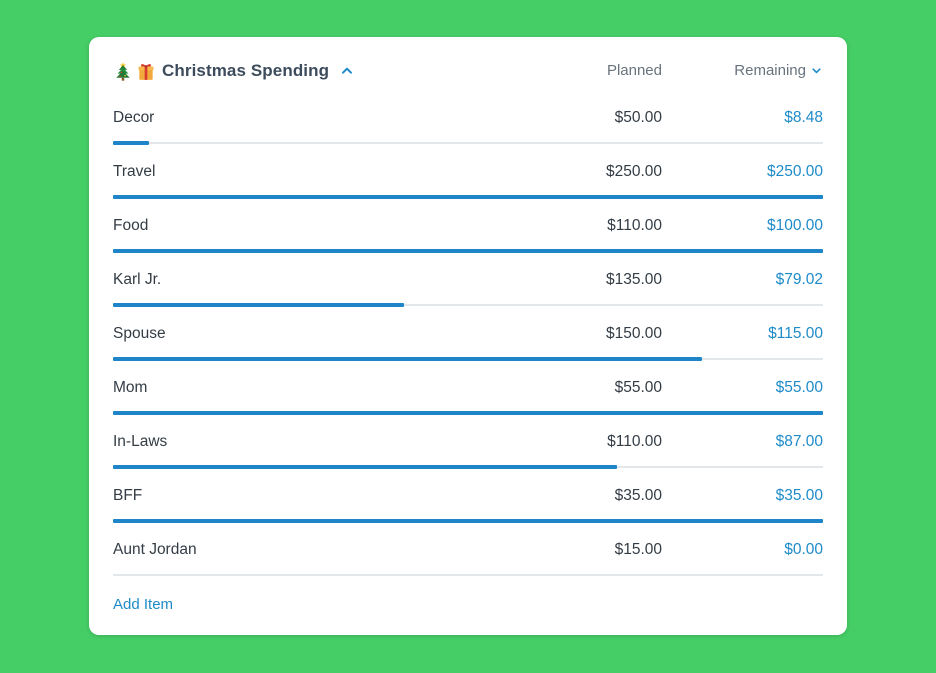 The image size is (936, 673). I want to click on budget-item-remaining-value: $55.00, so click(799, 387).